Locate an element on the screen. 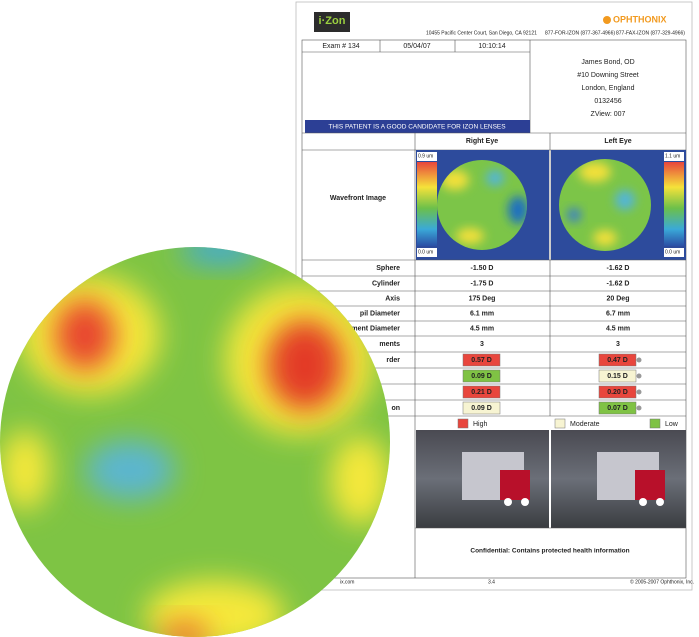 The image size is (699, 637). logo-box is located at coordinates (332, 22).